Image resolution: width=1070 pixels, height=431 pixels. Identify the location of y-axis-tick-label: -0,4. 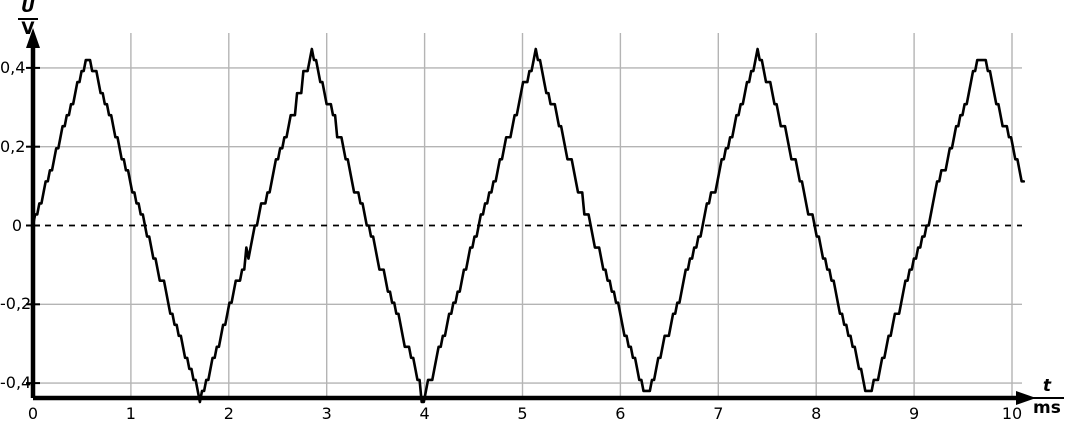
(16, 383).